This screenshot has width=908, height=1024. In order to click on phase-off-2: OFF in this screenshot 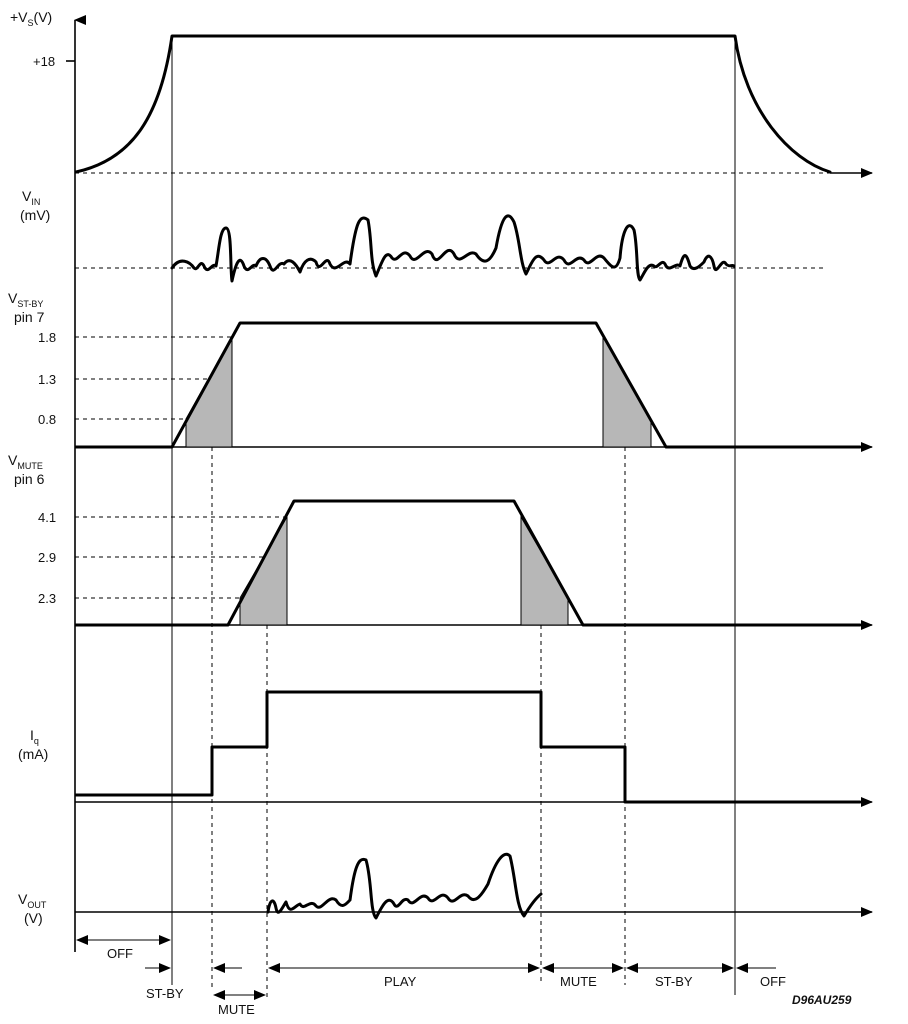, I will do `click(773, 981)`.